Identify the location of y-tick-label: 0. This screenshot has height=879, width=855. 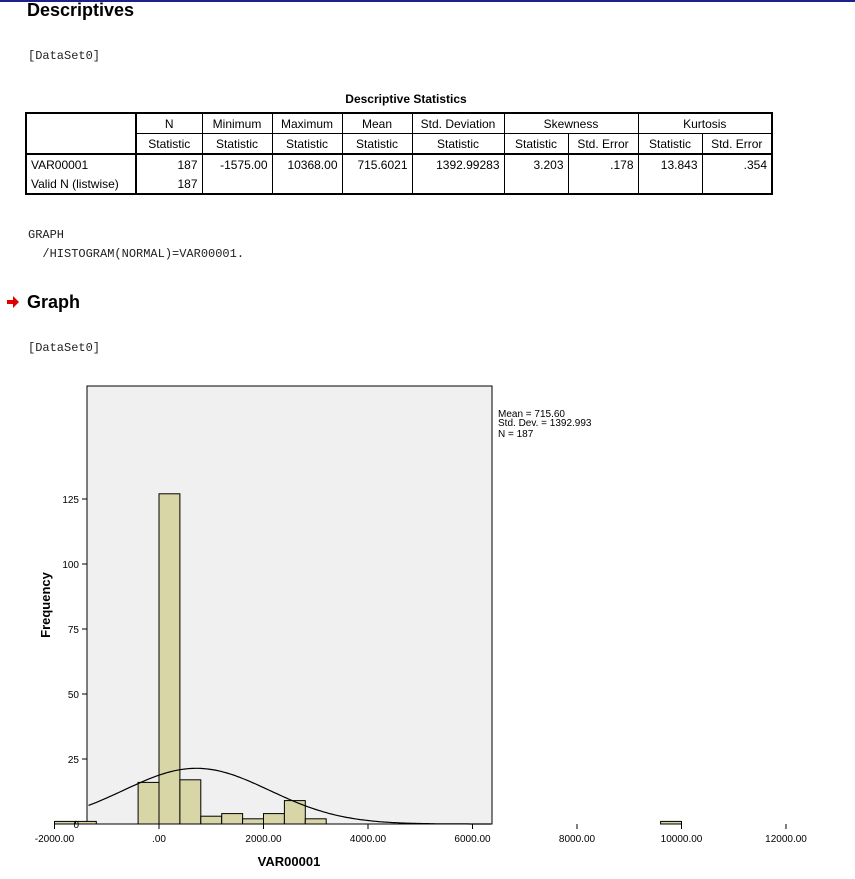
(76, 825).